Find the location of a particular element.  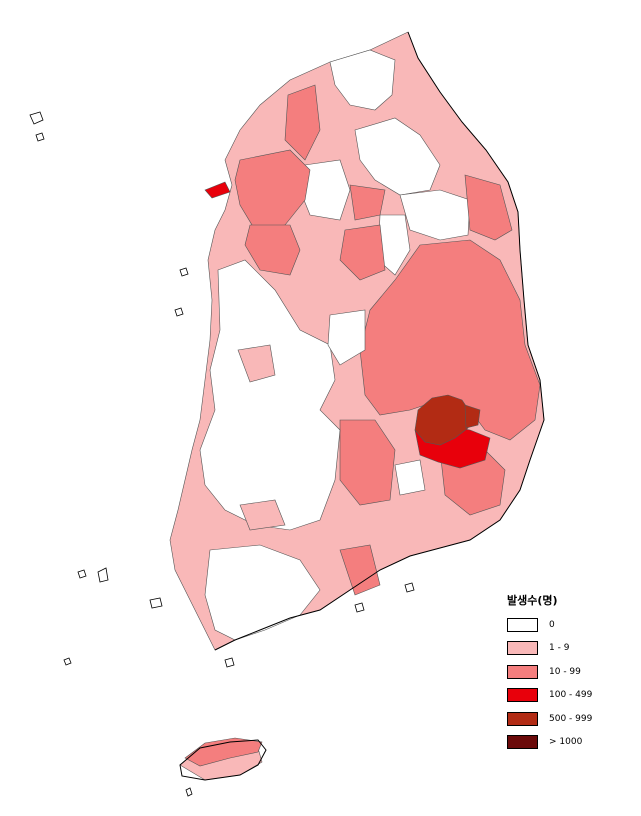

region-north-salmon is located at coordinates (302, 122).